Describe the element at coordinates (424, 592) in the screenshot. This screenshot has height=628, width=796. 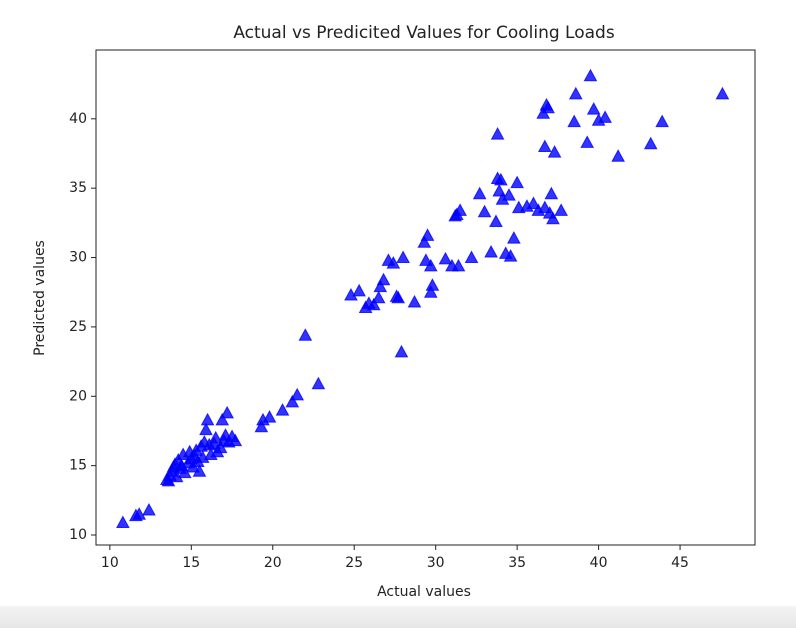
I see `x-axis-label: Actual values` at that location.